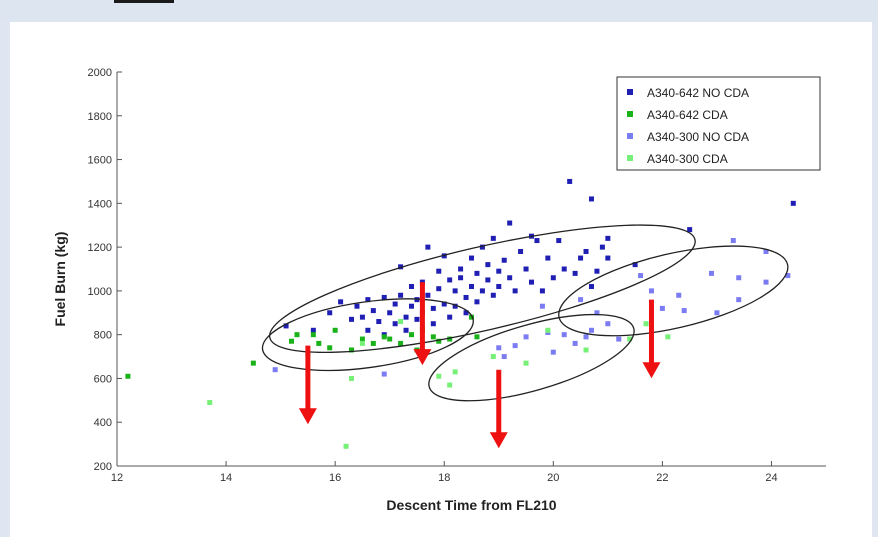  I want to click on legend-entry: A340-300 CDA, so click(677, 159).